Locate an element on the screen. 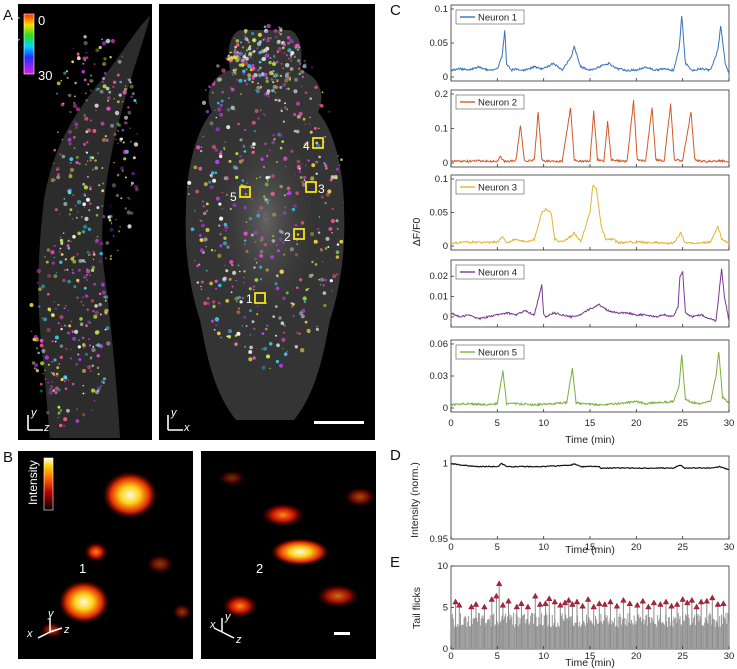 Image resolution: width=737 pixels, height=669 pixels. axis-label-right-y: y is located at coordinates (174, 413).